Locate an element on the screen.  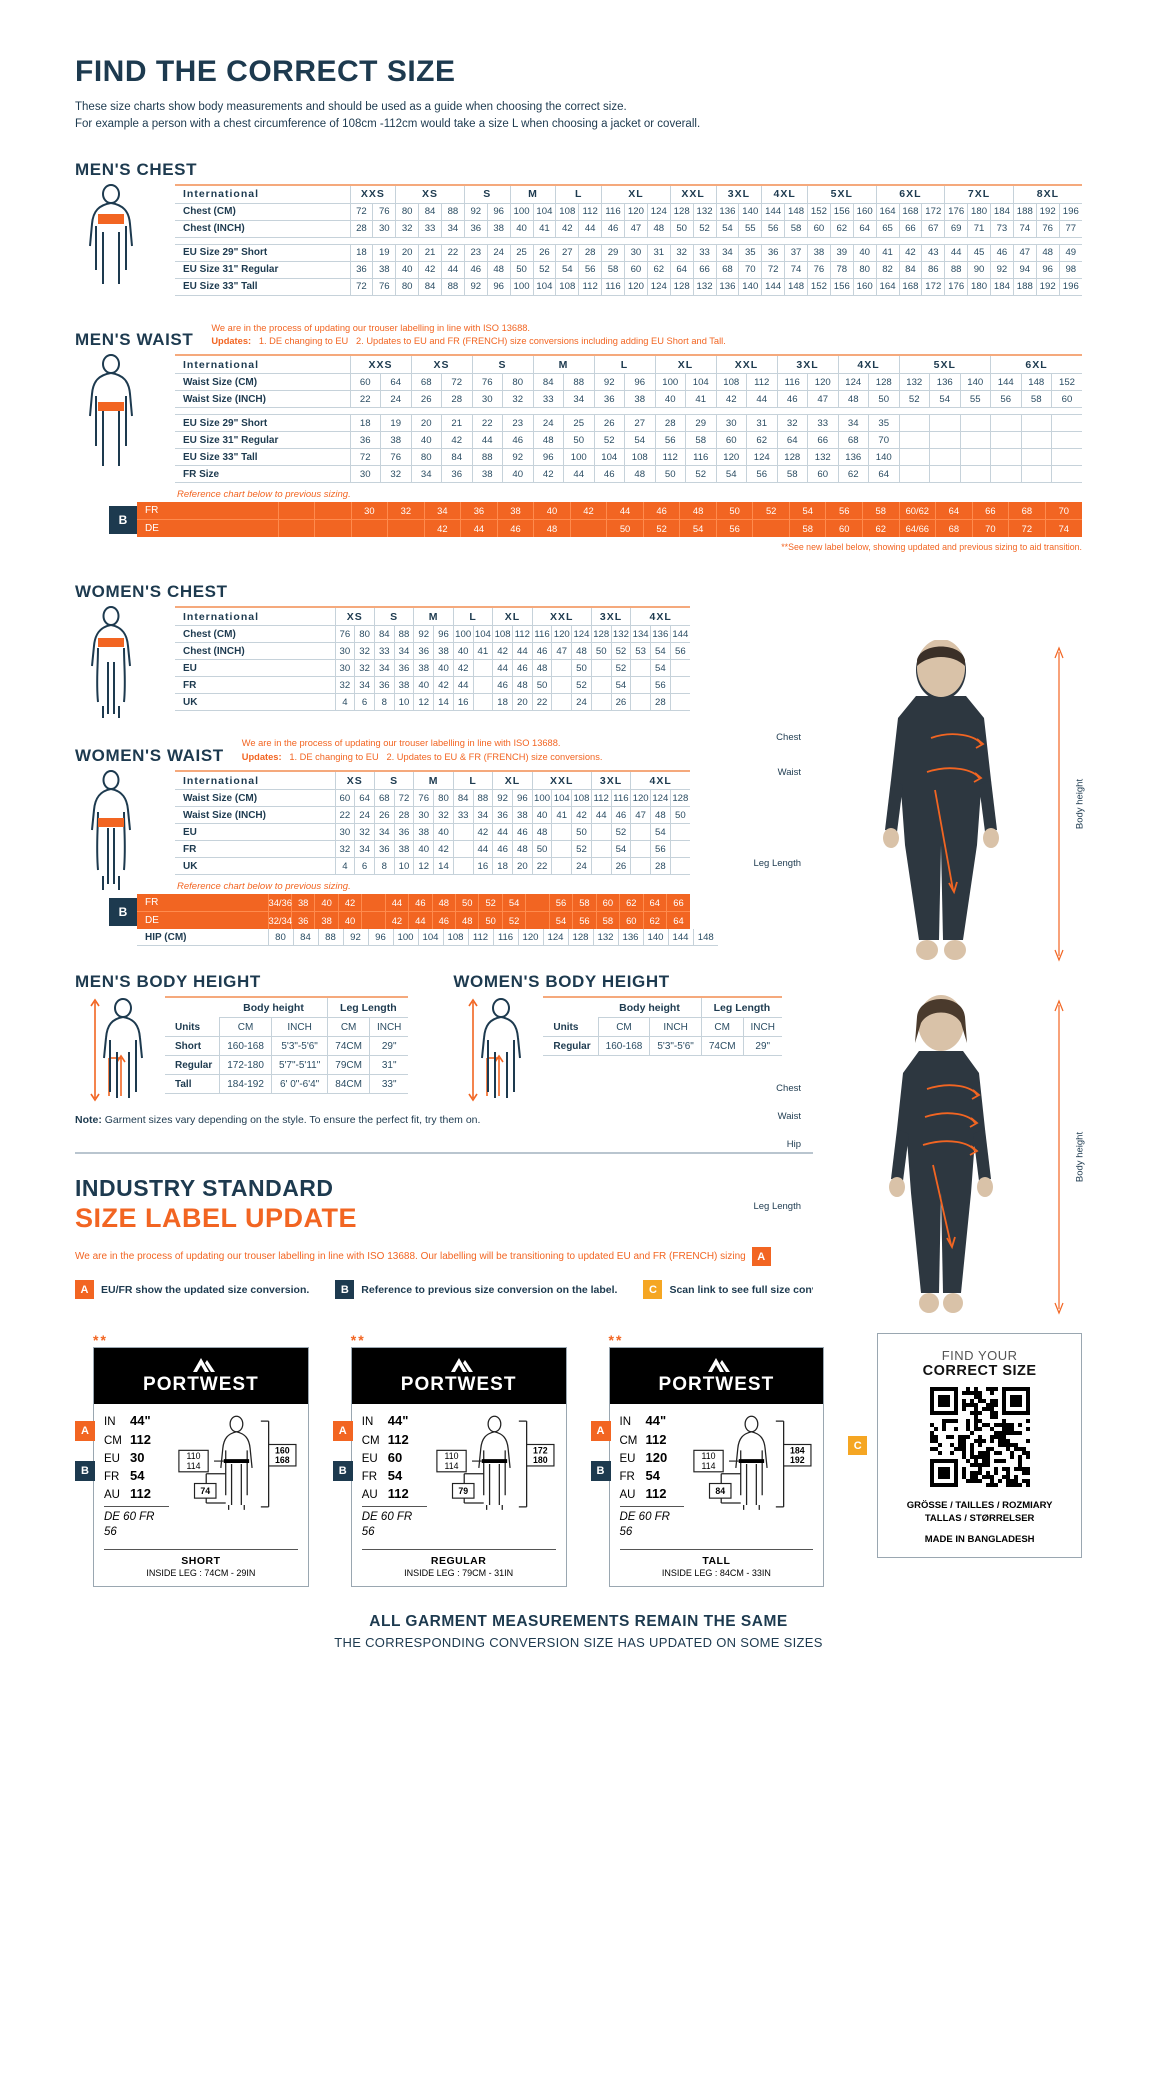
table-cell: 108 is located at coordinates (731, 382).